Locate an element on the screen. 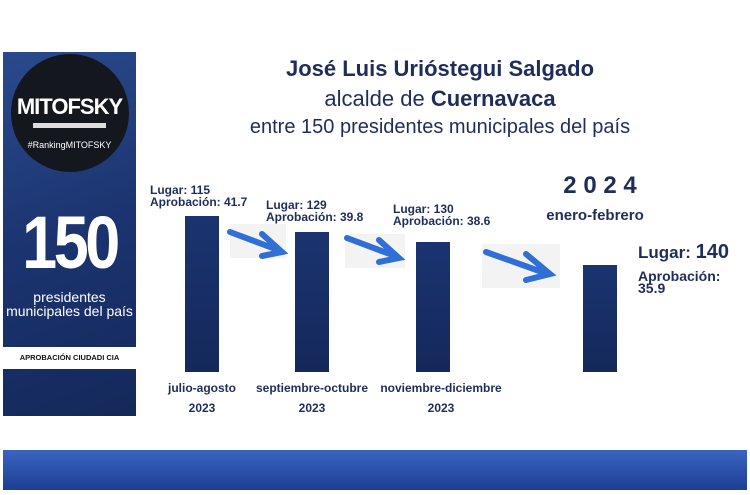 The width and height of the screenshot is (750, 495). category-period: noviembre-diciembre is located at coordinates (441, 388).